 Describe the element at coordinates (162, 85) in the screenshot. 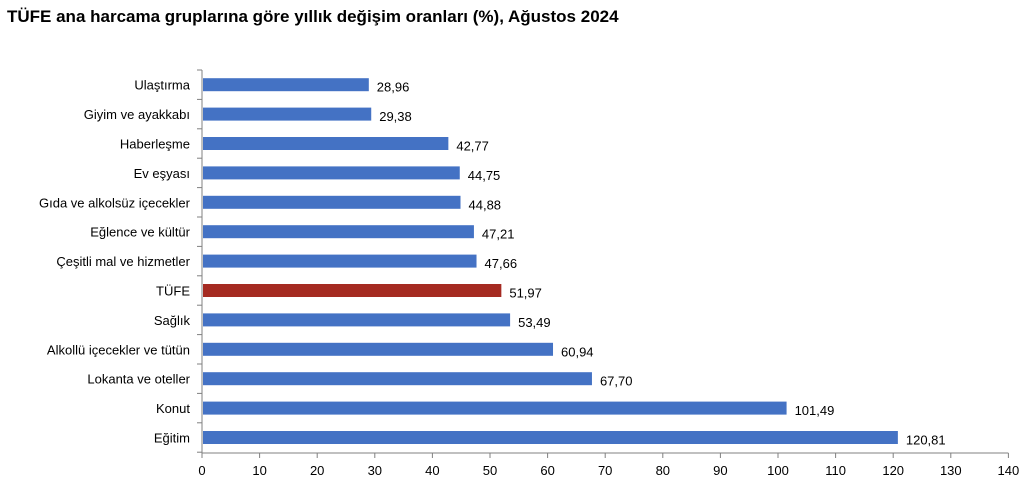

I see `category-label: Ulaştırma` at that location.